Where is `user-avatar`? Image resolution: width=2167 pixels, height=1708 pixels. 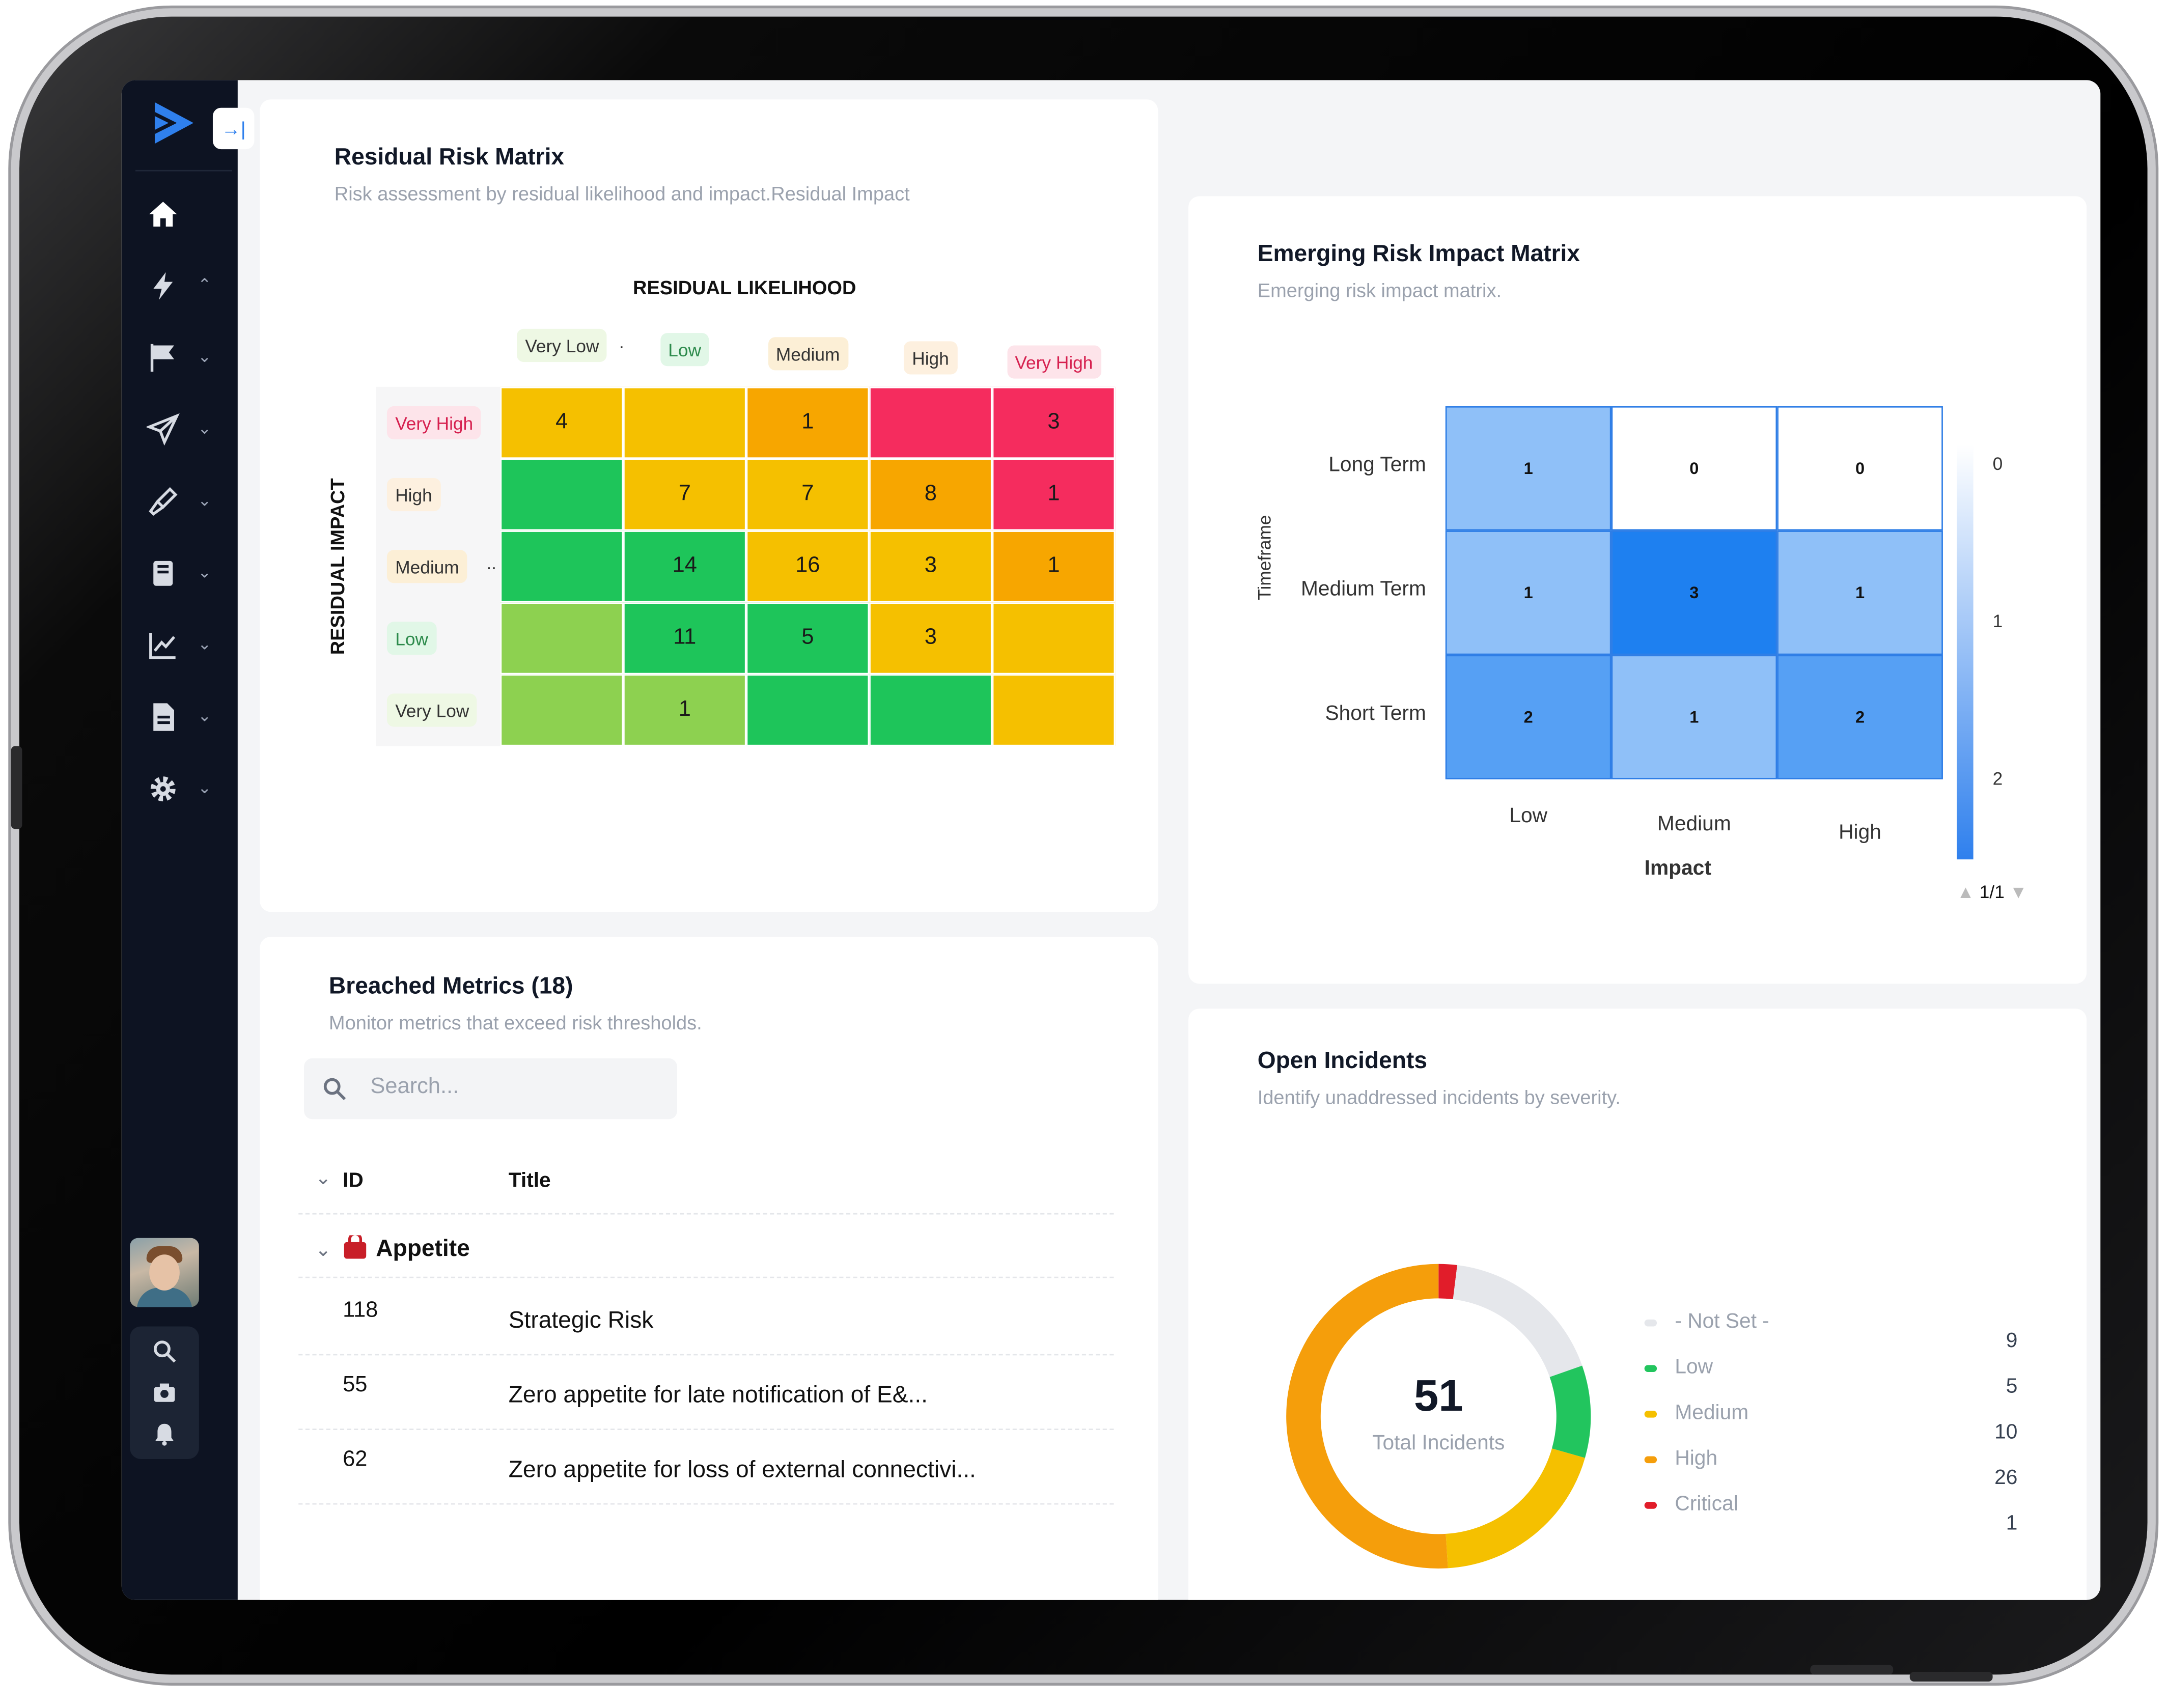
user-avatar is located at coordinates (164, 1272).